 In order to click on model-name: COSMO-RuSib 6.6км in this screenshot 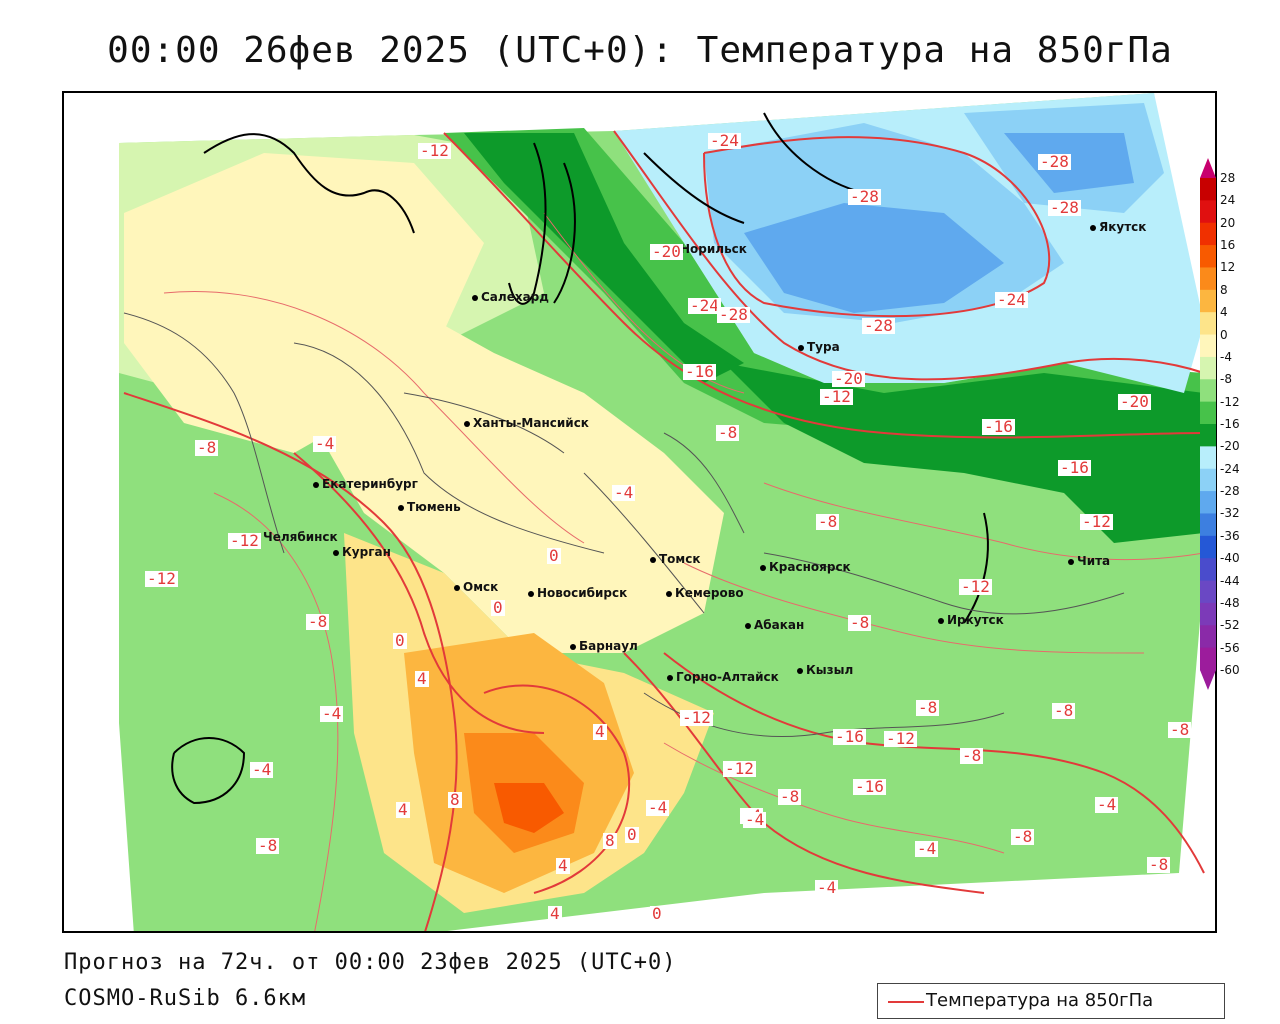, I will do `click(185, 998)`.